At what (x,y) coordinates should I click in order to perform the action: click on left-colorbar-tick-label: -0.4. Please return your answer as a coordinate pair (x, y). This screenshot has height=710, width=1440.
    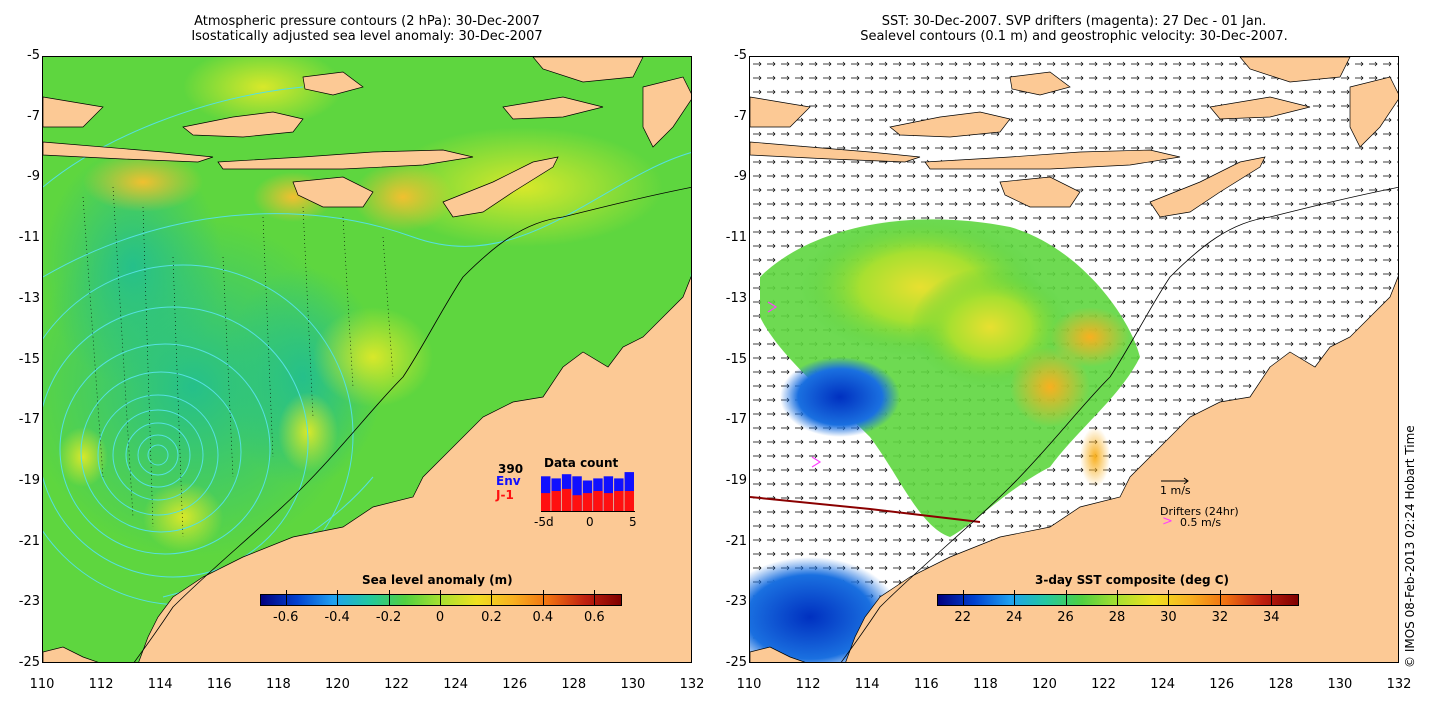
    Looking at the image, I should click on (337, 617).